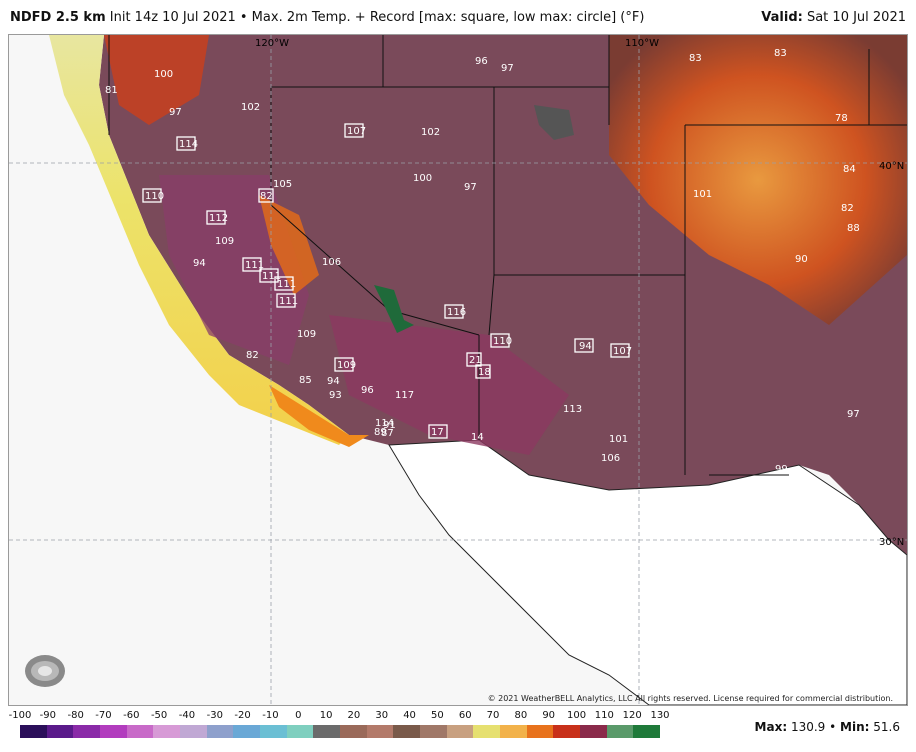 This screenshot has width=916, height=752. What do you see at coordinates (493, 715) in the screenshot?
I see `scale-tick-label: 70` at bounding box center [493, 715].